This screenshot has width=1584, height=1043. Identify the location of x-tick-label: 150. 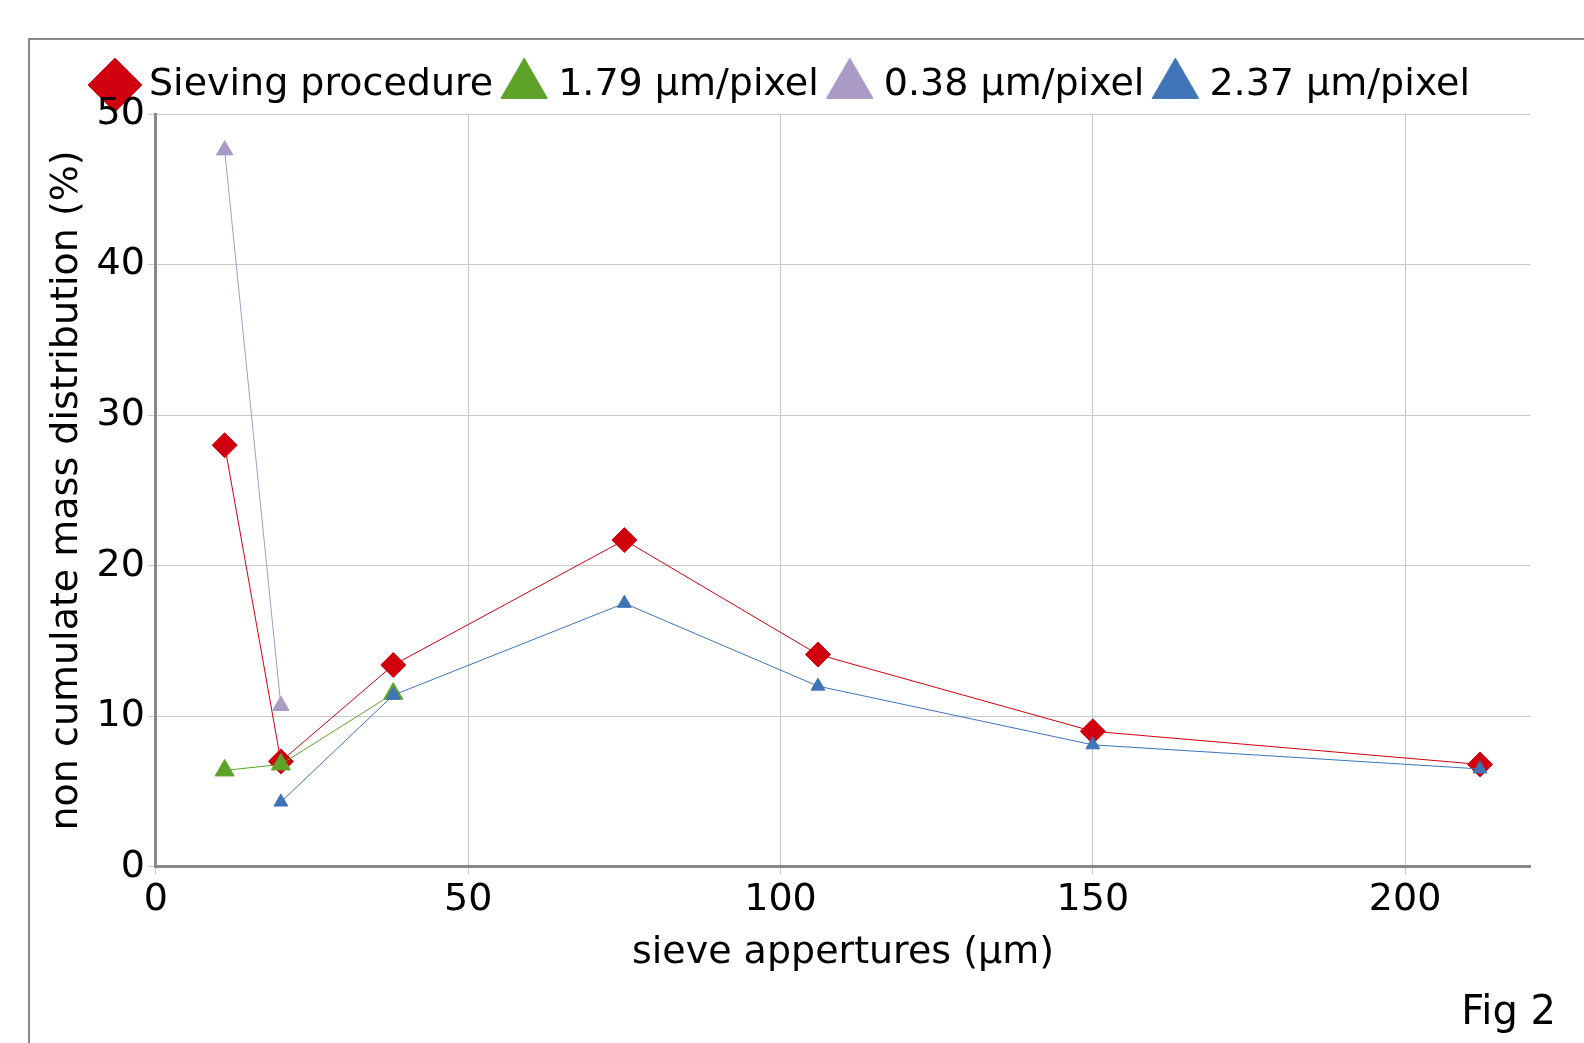
(1093, 897).